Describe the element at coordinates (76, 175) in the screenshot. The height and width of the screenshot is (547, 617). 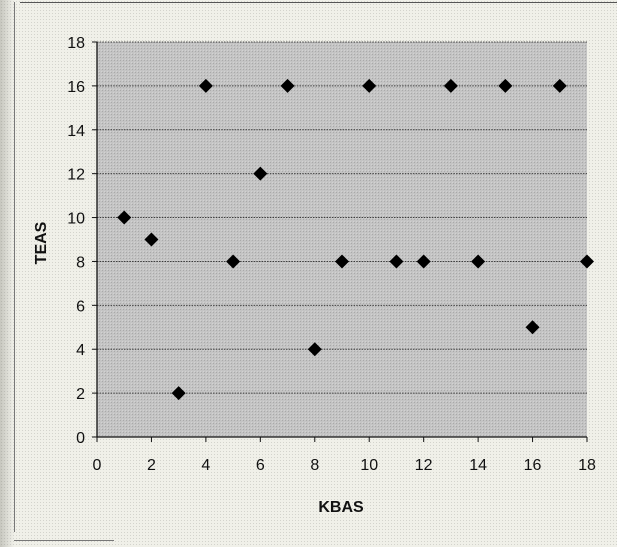
I see `y-tick-label-12: 12` at that location.